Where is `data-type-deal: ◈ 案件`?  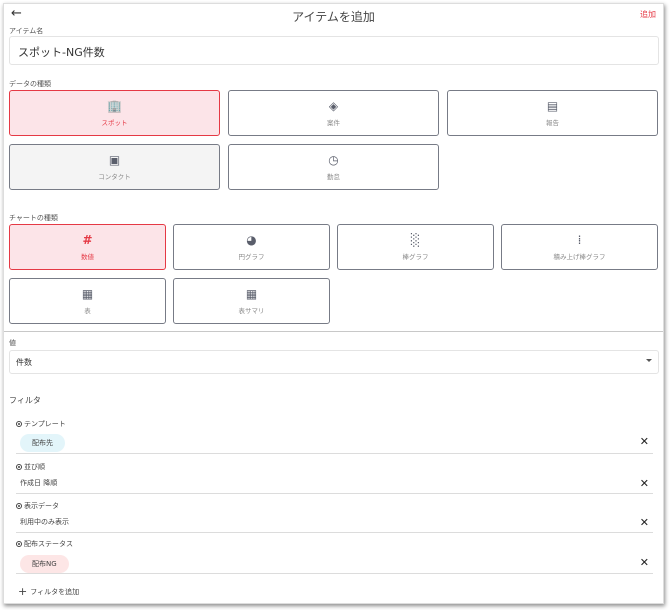 data-type-deal: ◈ 案件 is located at coordinates (333, 113).